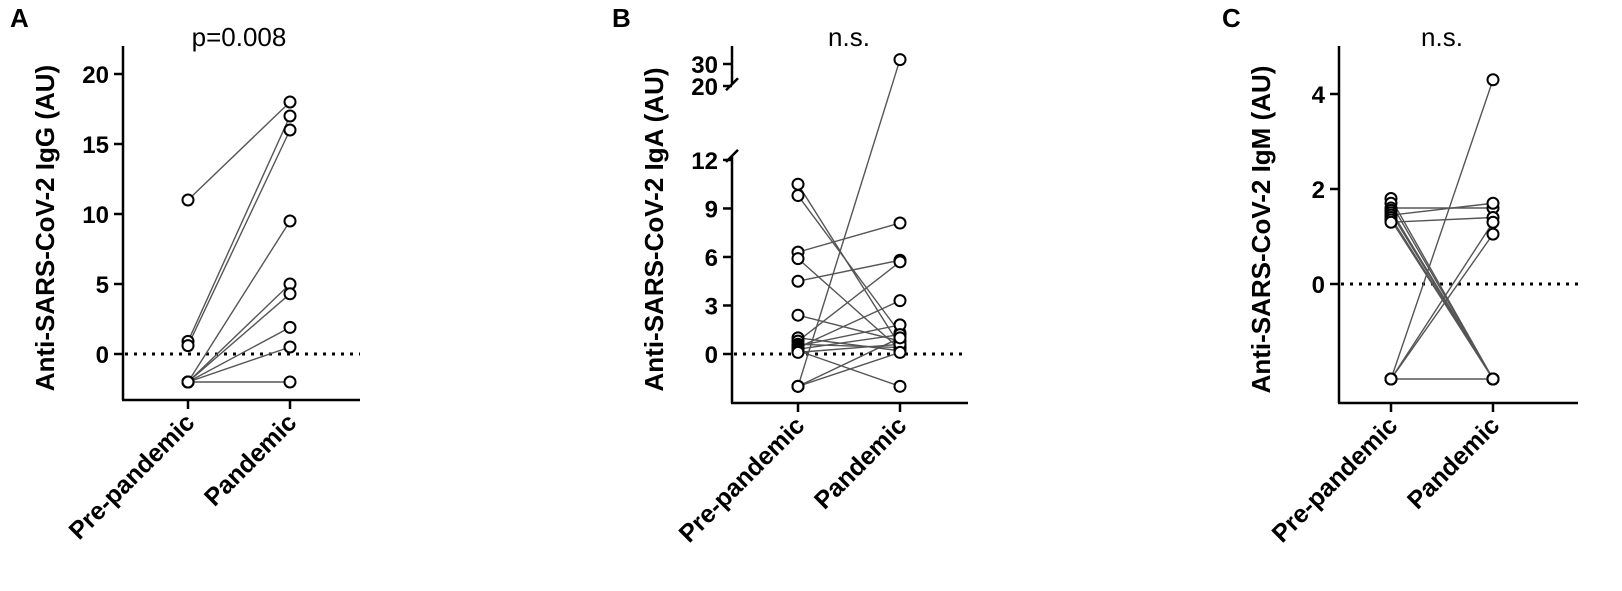 This screenshot has width=1622, height=591. Describe the element at coordinates (711, 258) in the screenshot. I see `y-tick-label: 6` at that location.